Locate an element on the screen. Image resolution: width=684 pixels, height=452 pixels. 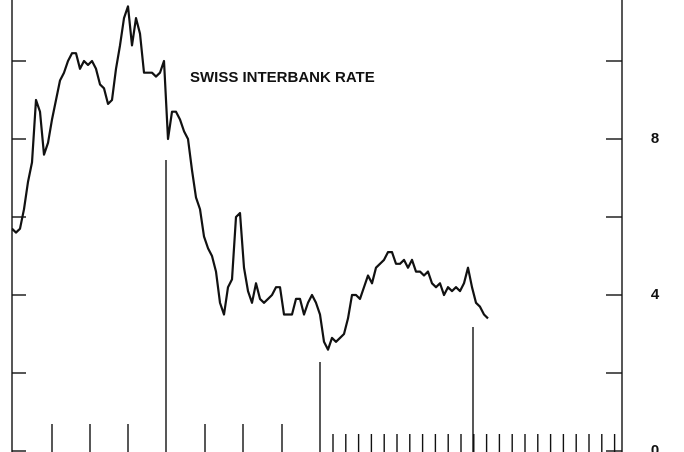
y-tick-label: 4 is located at coordinates (655, 294).